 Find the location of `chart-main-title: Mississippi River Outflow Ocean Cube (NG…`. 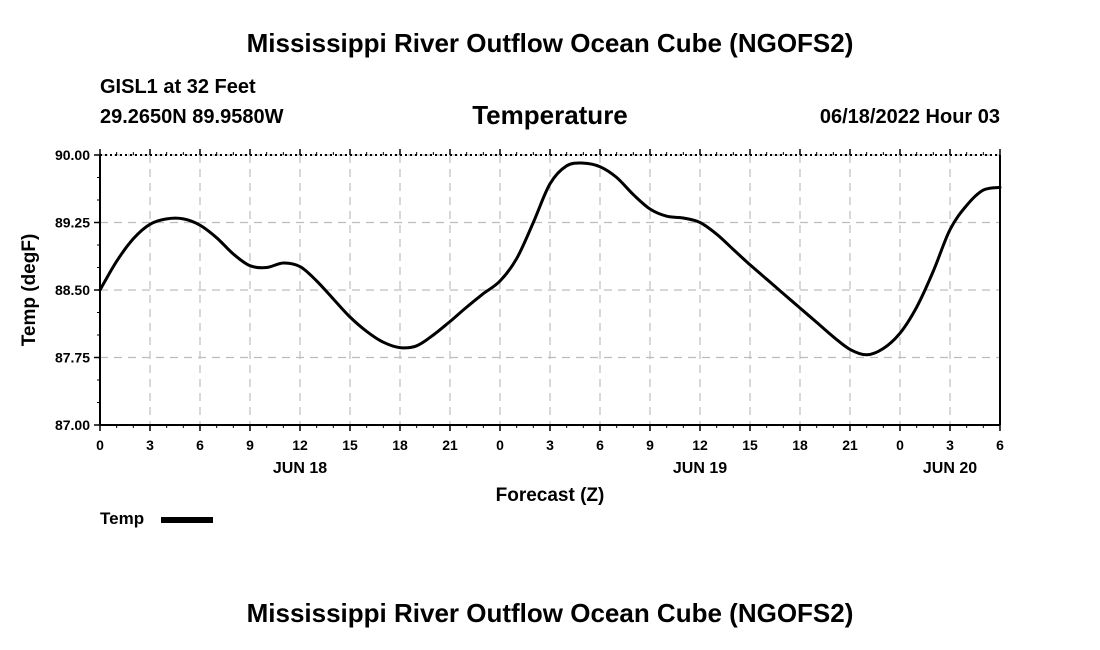

chart-main-title: Mississippi River Outflow Ocean Cube (NG… is located at coordinates (550, 43).